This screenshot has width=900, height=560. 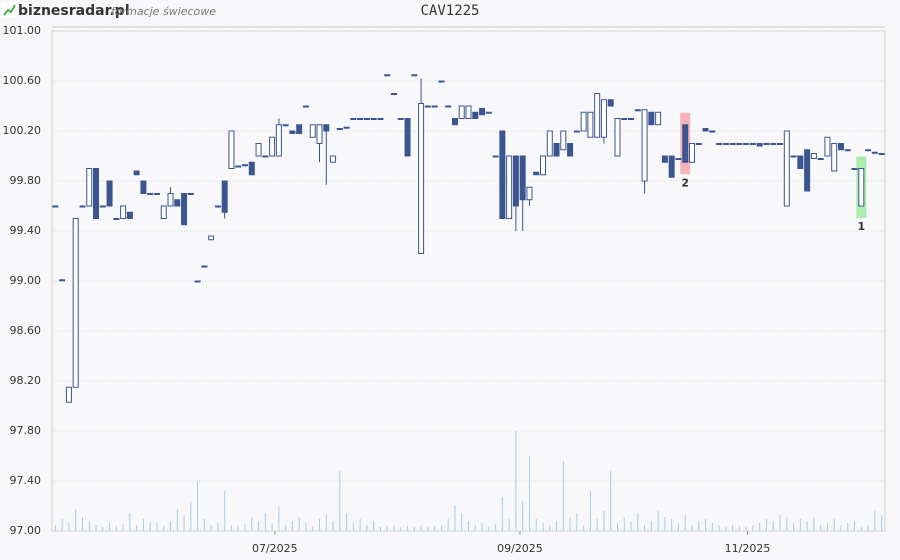 I want to click on signal-label: 2, so click(x=685, y=182).